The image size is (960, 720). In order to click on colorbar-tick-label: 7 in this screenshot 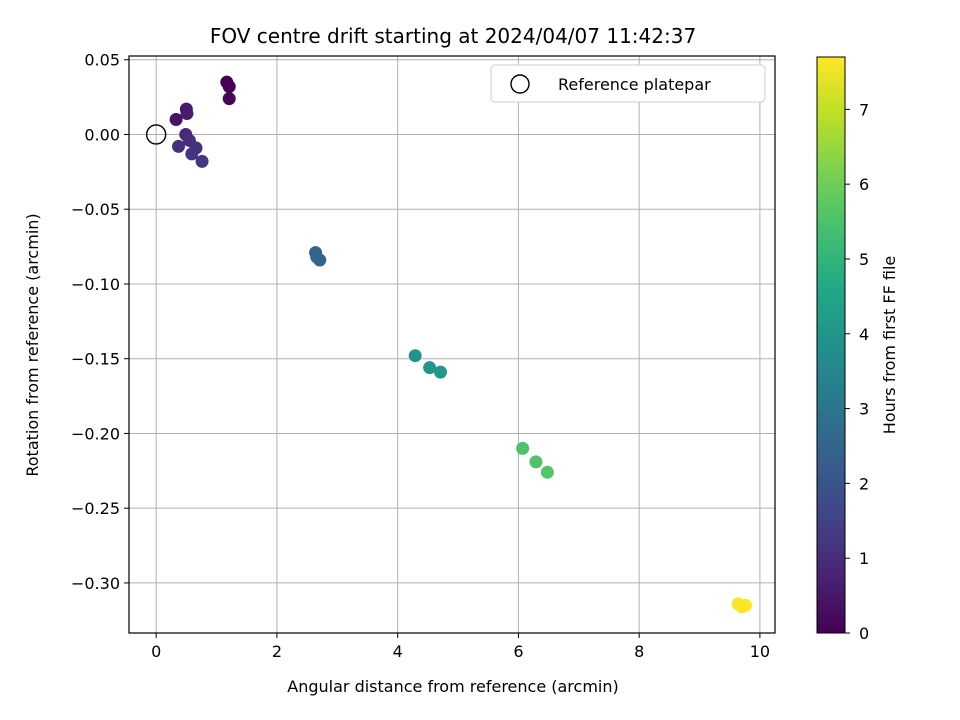, I will do `click(864, 109)`.